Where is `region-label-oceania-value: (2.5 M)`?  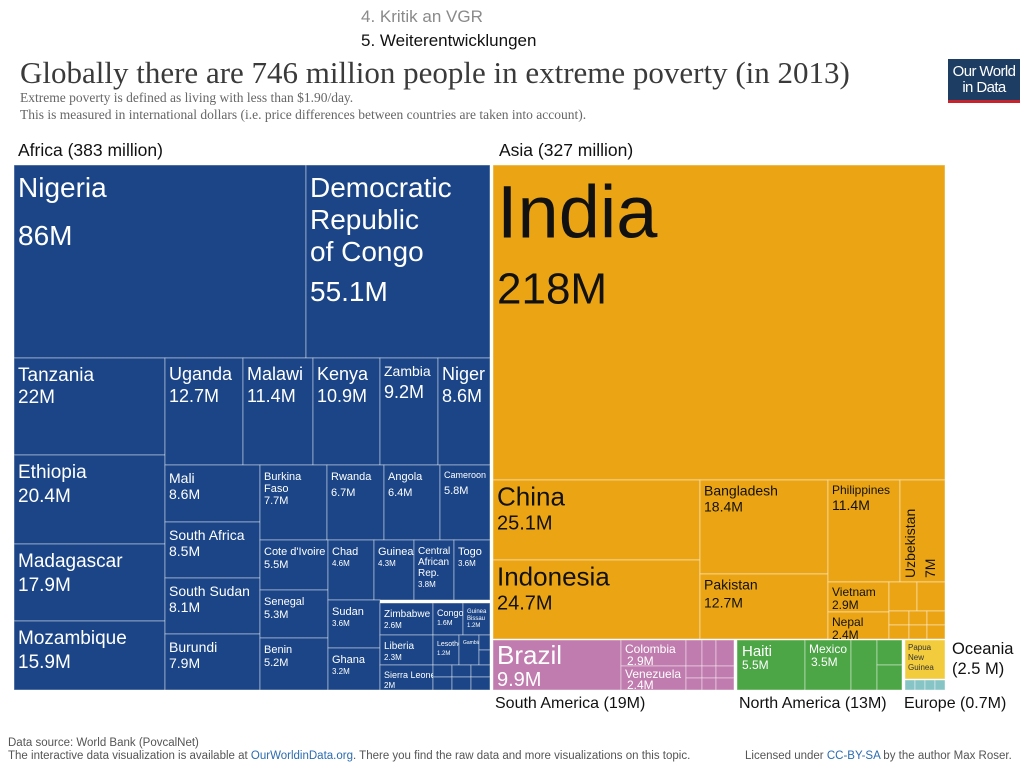 region-label-oceania-value: (2.5 M) is located at coordinates (978, 669).